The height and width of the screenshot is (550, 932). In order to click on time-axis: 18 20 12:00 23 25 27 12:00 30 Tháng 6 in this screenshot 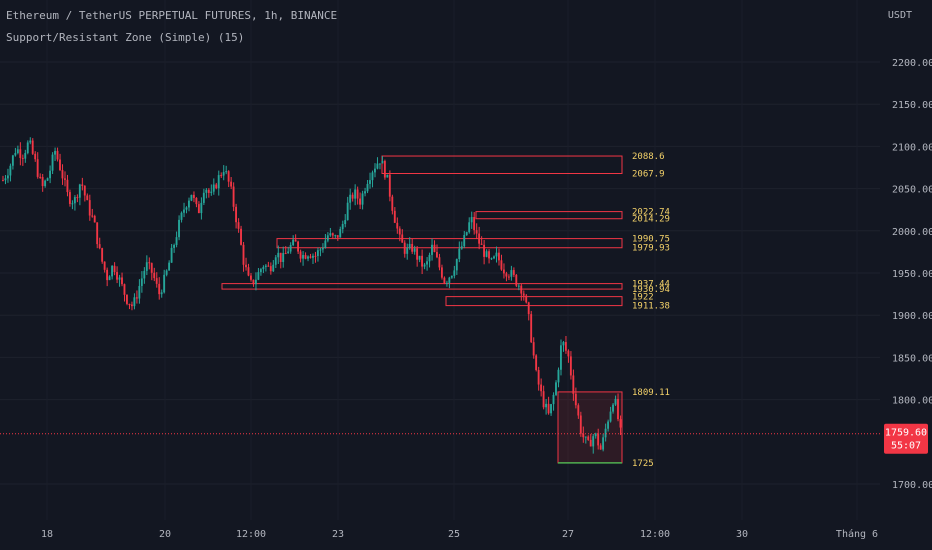, I will do `click(459, 534)`.